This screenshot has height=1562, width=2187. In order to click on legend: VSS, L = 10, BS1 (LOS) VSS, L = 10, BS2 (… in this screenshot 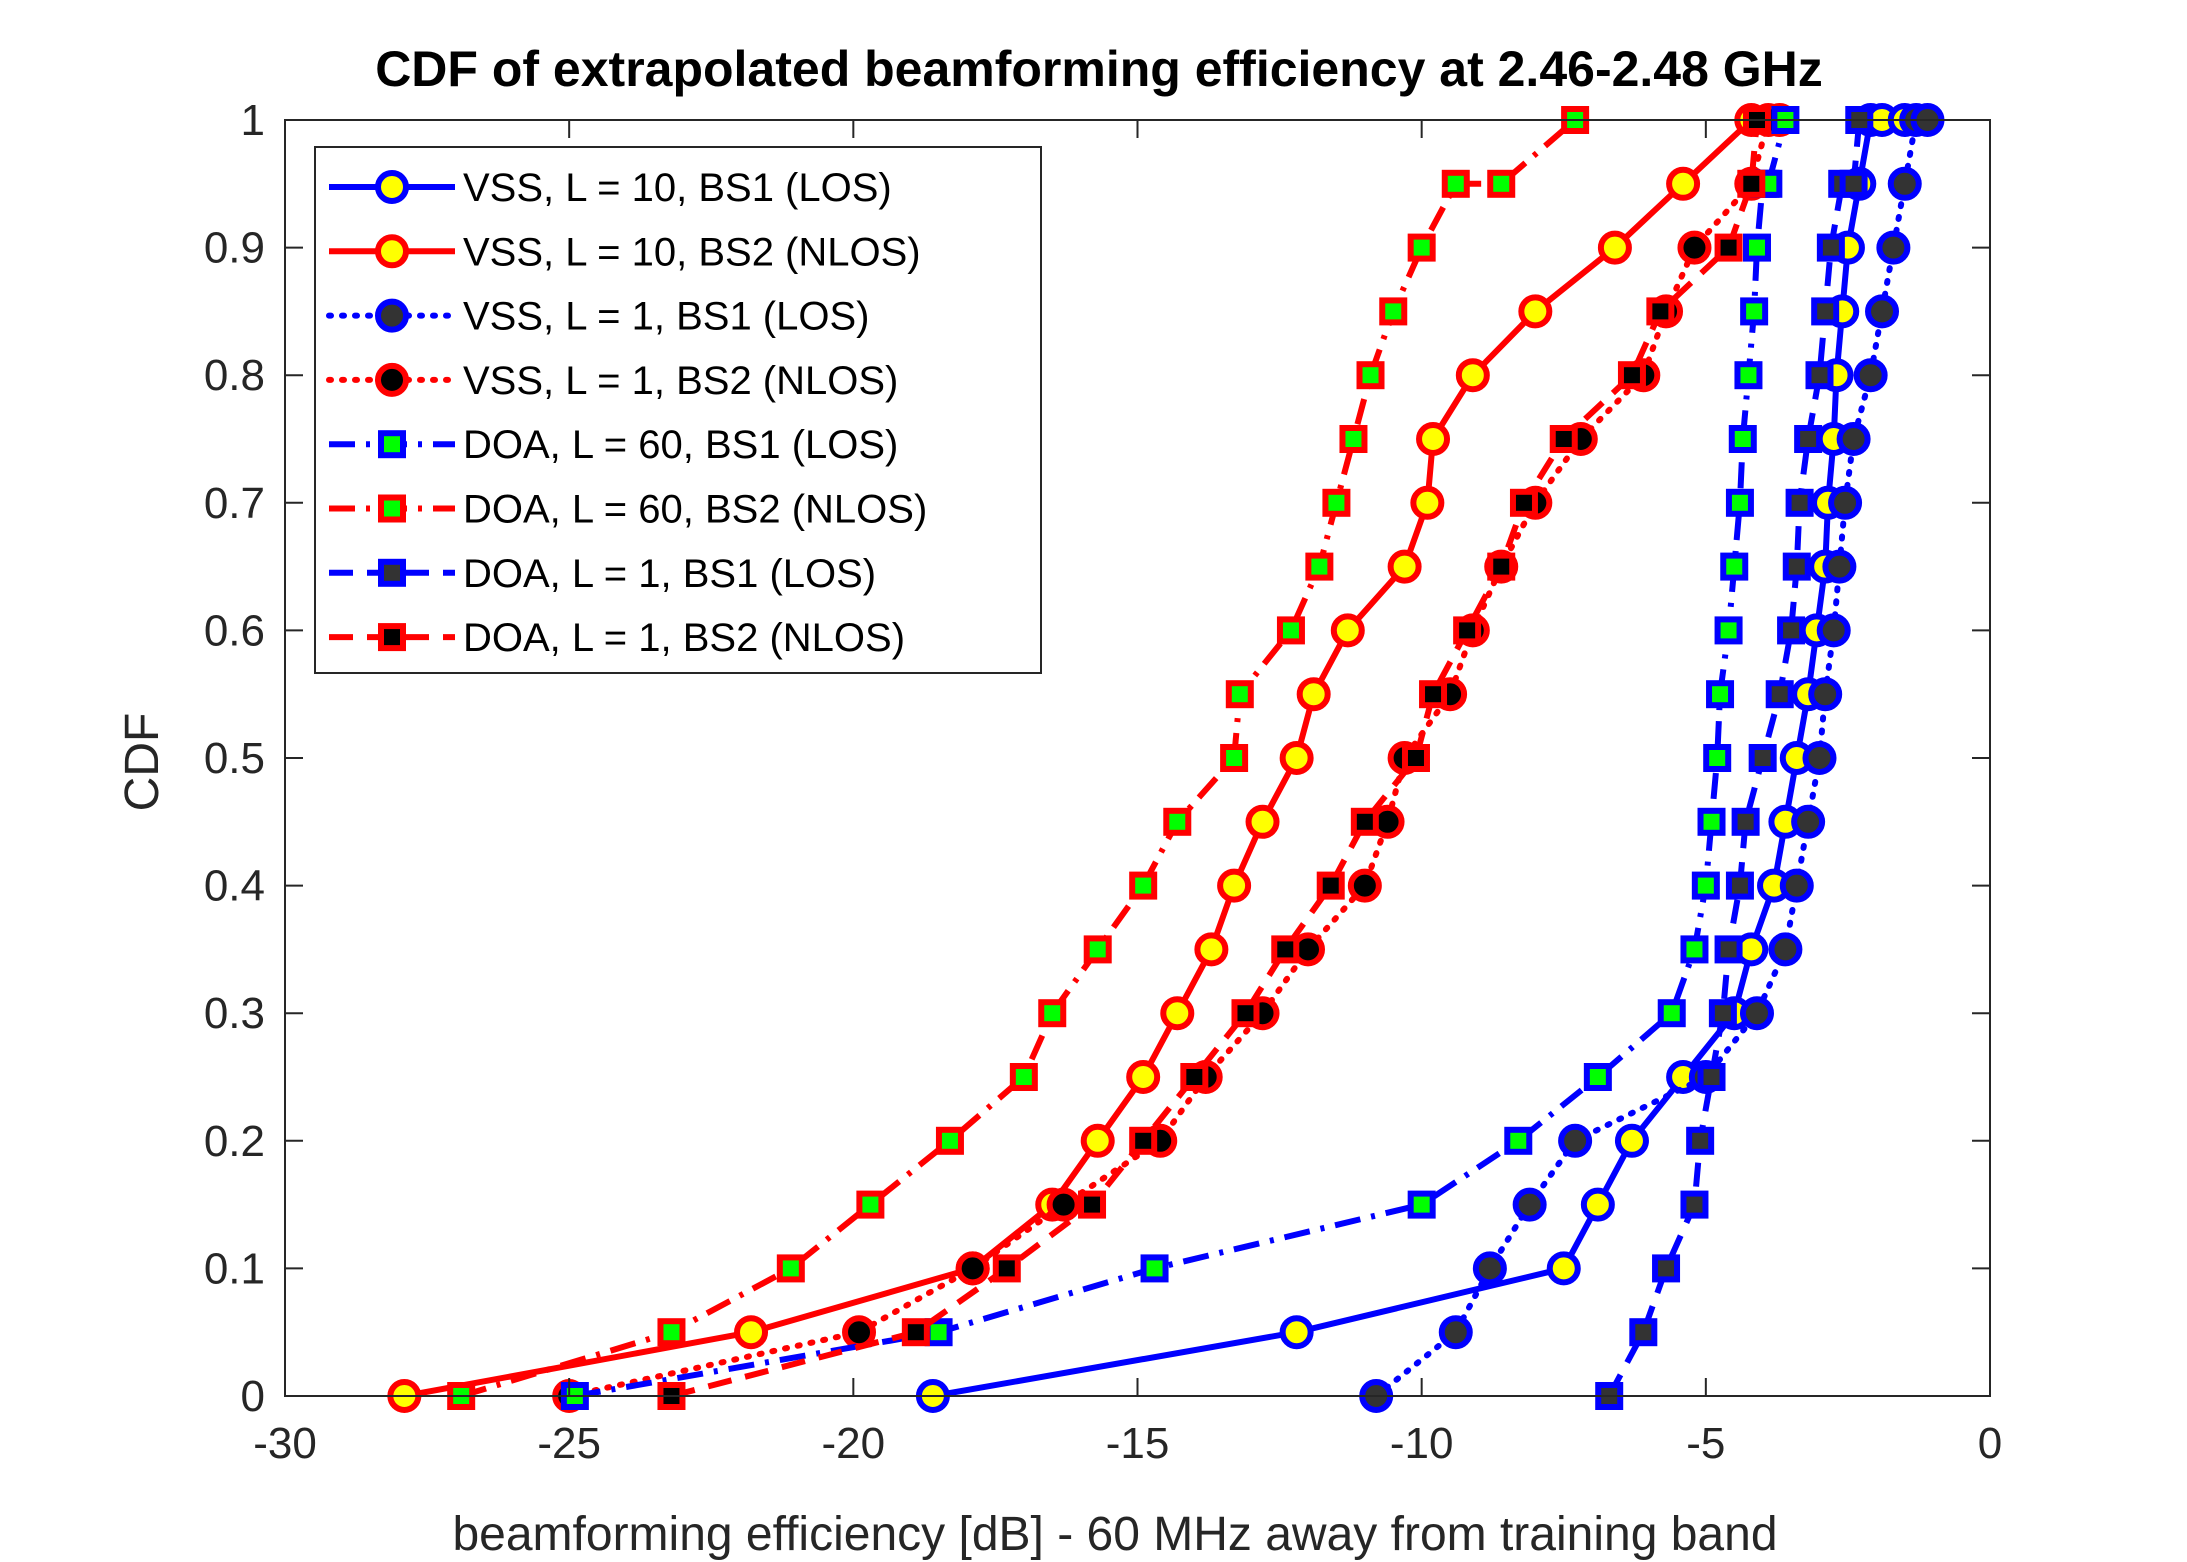, I will do `click(678, 410)`.